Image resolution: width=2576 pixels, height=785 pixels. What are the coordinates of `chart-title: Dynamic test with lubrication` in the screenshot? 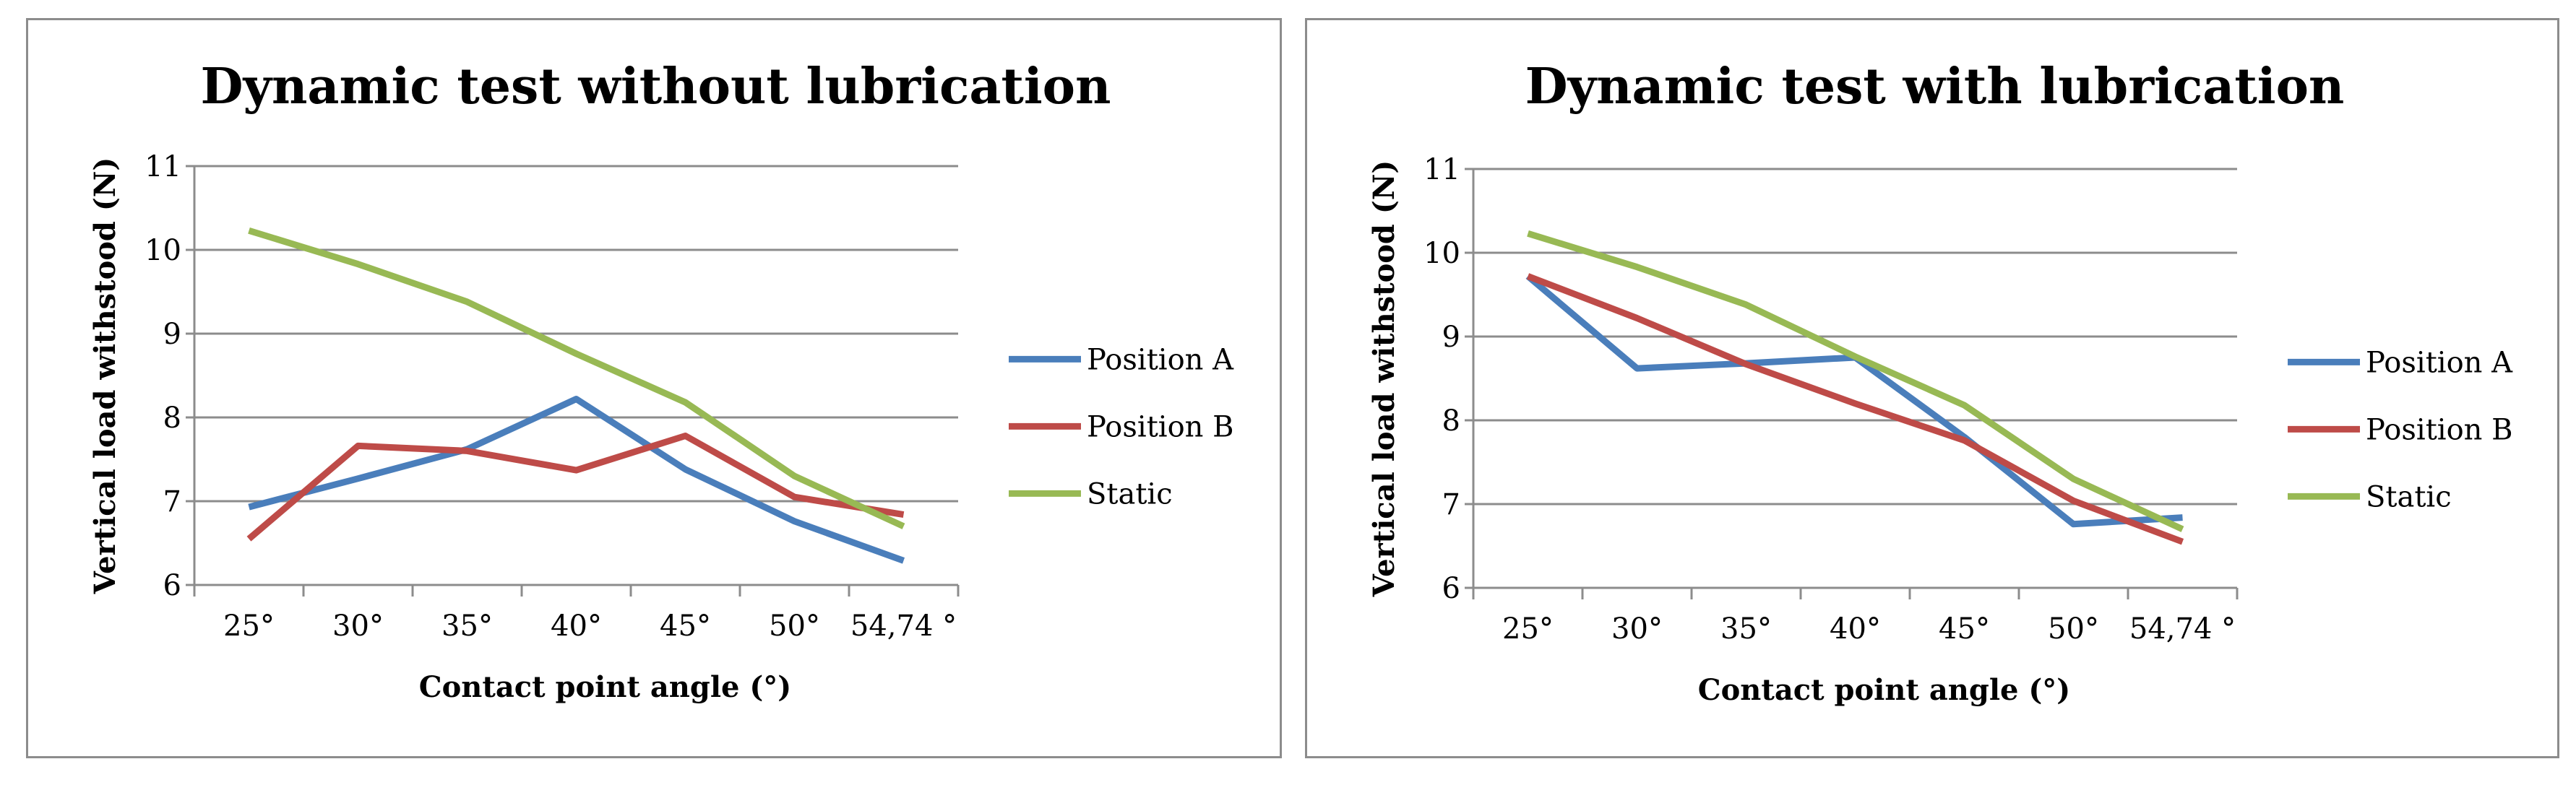 It's located at (1935, 87).